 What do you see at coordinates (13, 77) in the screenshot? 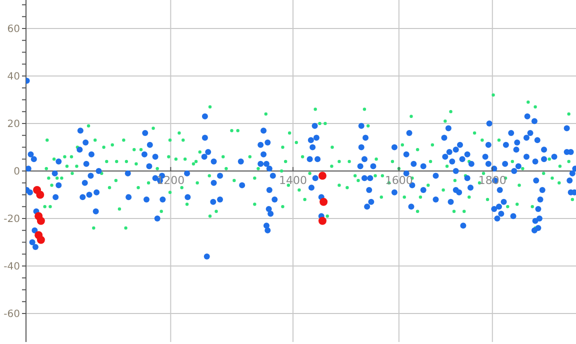
I see `y-tick-label: 40` at bounding box center [13, 77].